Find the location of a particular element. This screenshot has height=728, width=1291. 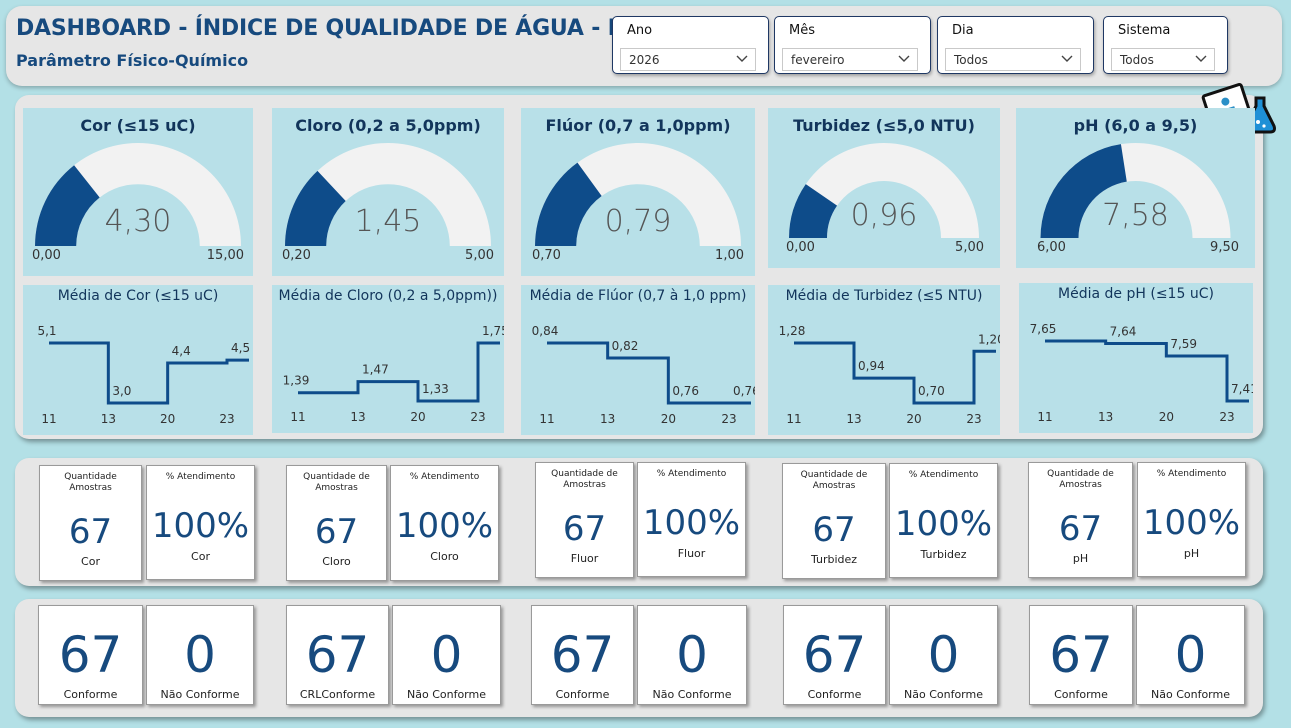

gauge-max: 1,00 is located at coordinates (729, 255).